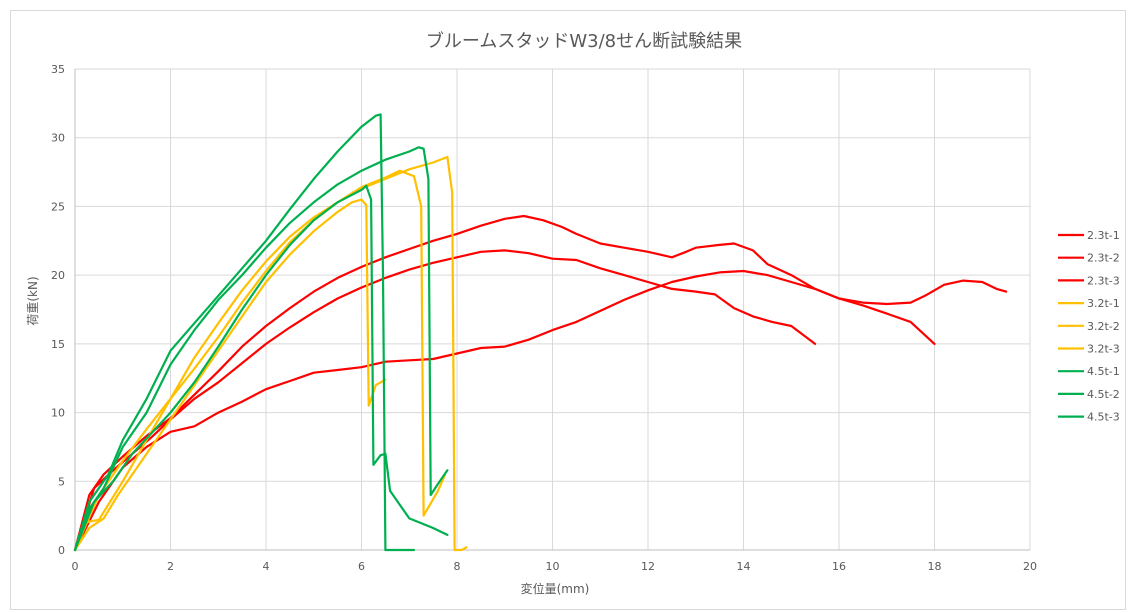 The height and width of the screenshot is (613, 1128). Describe the element at coordinates (61, 550) in the screenshot. I see `y-tick-label: 0` at that location.